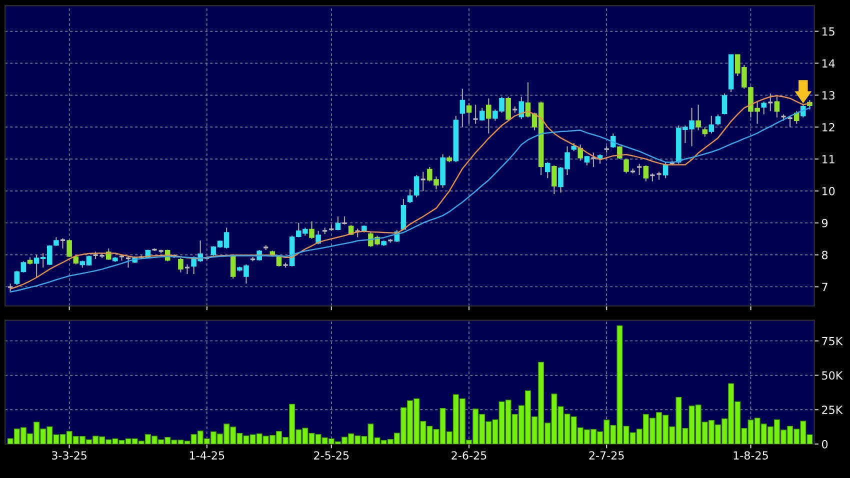  I want to click on x-tick-label: 2-5-25, so click(331, 455).